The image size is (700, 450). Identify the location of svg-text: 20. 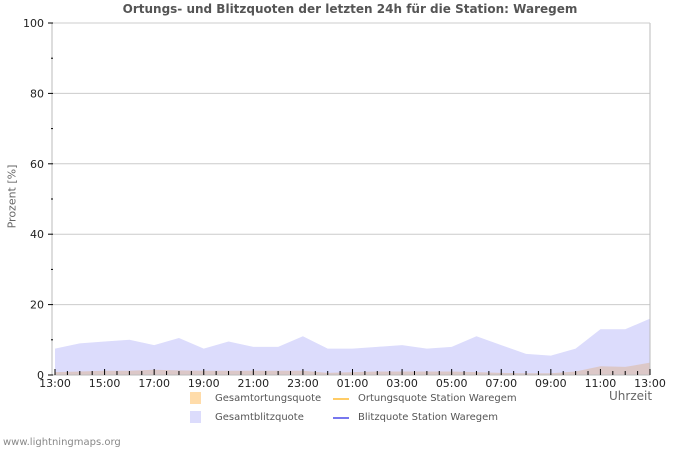
(37, 305).